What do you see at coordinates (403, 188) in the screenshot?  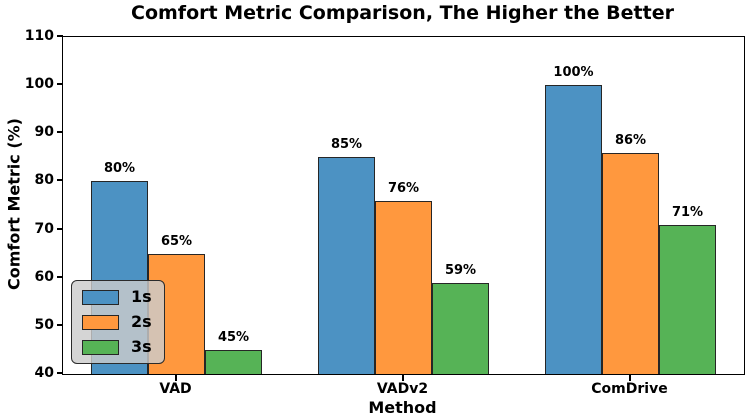 I see `bar-value-label: 76%` at bounding box center [403, 188].